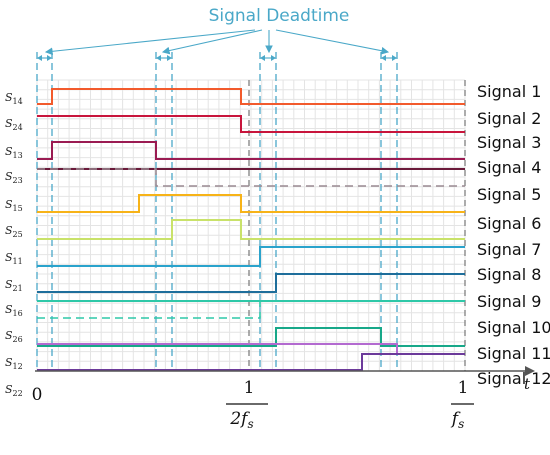 Image resolution: width=550 pixels, height=455 pixels. What do you see at coordinates (513, 378) in the screenshot?
I see `signal-label-12: Signal 12` at bounding box center [513, 378].